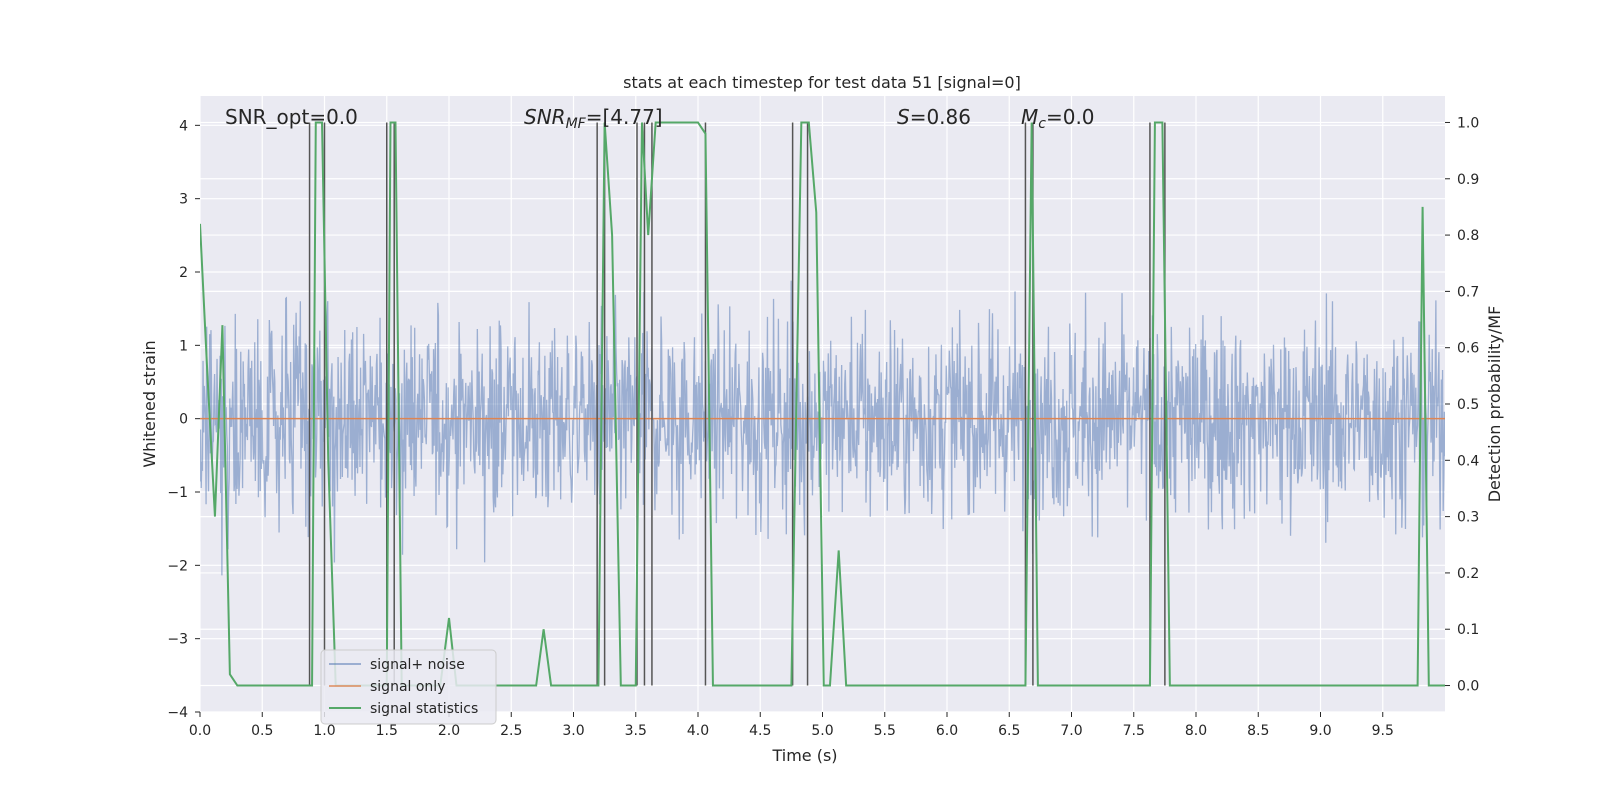 This screenshot has width=1600, height=800. Describe the element at coordinates (183, 200) in the screenshot. I see `y-tick-label: 3` at that location.